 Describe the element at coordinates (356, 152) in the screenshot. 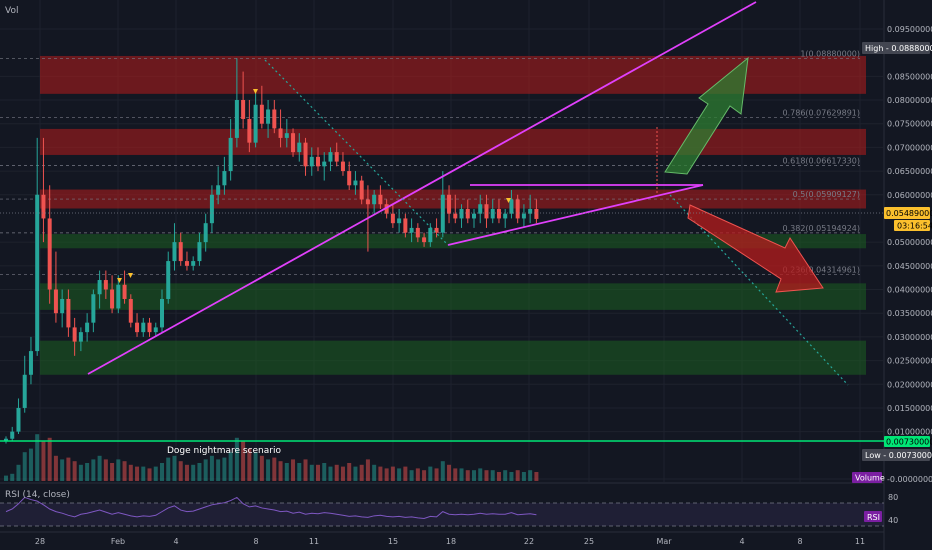

I see `descending-dotted-line` at that location.